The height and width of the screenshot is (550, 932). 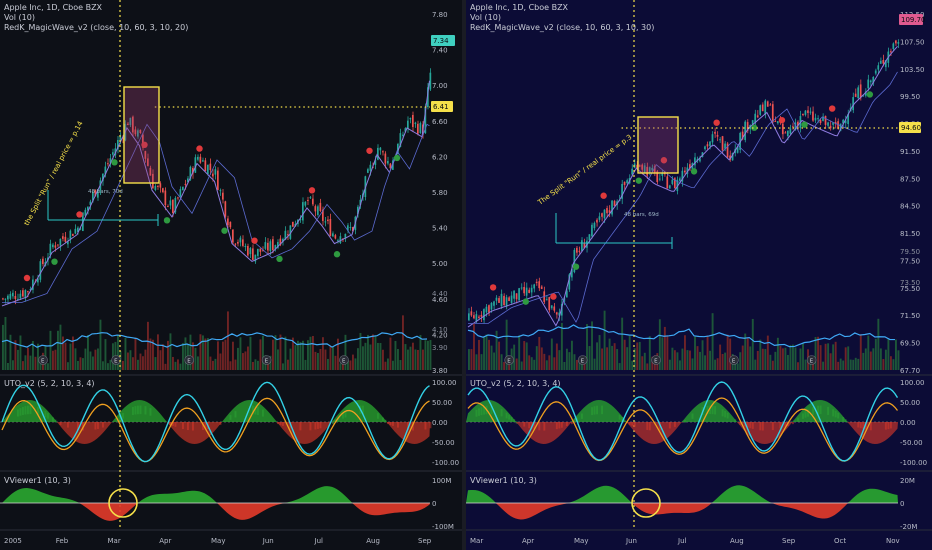 I want to click on time-tick-label: Jul, so click(x=682, y=541).